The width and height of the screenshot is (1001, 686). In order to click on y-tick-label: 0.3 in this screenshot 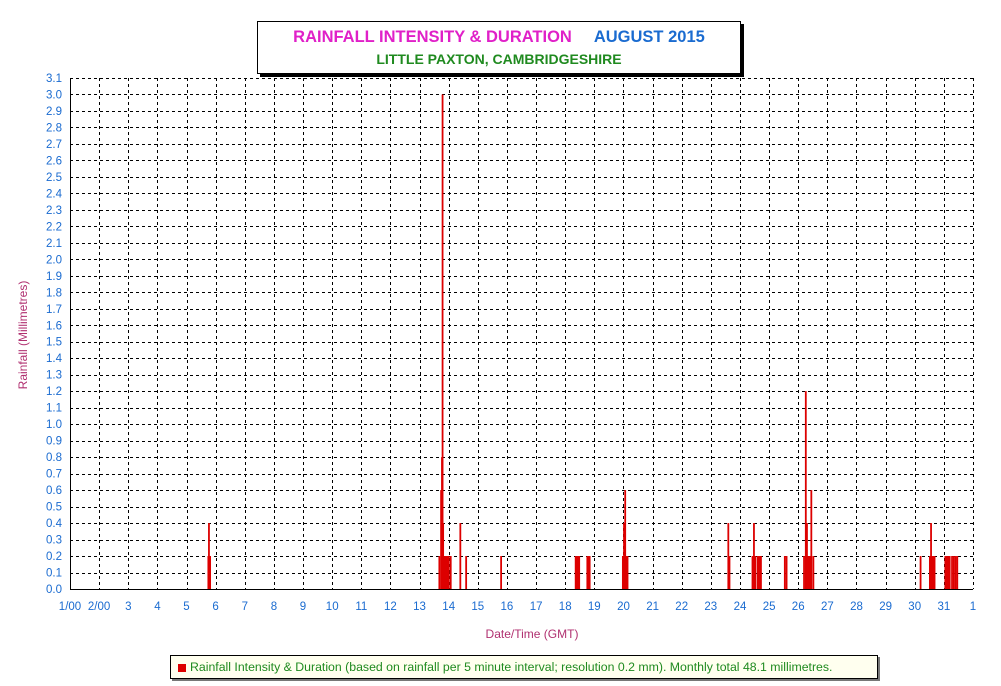, I will do `click(54, 541)`.